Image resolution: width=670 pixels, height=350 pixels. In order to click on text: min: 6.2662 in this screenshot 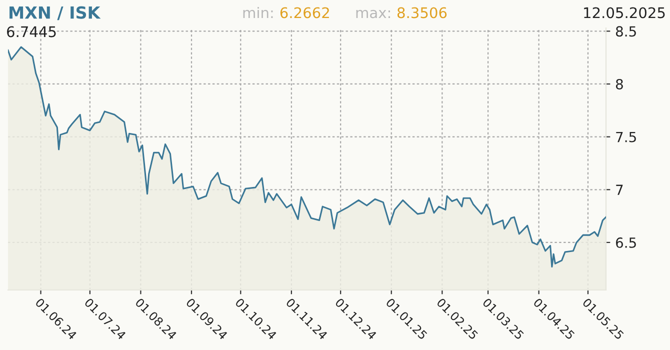, I will do `click(286, 12)`.